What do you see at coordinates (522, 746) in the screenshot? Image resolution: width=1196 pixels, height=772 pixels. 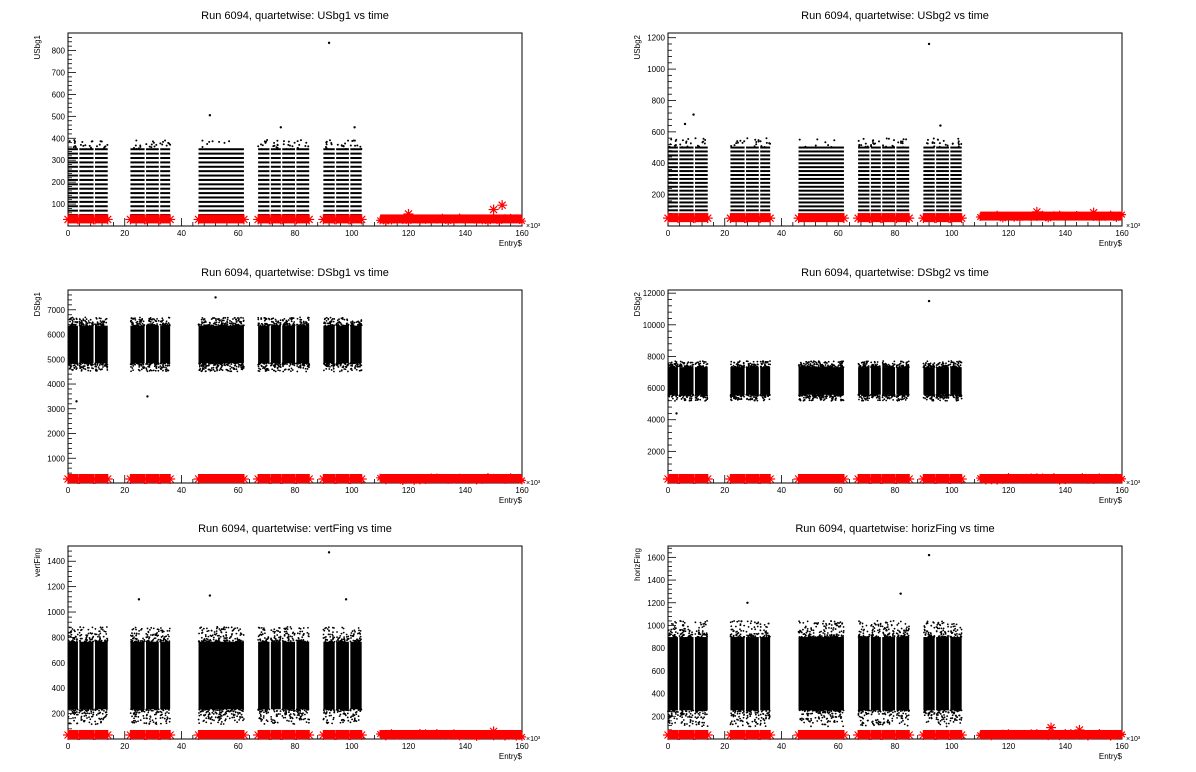 I see `x-tick-label: 160` at bounding box center [522, 746].